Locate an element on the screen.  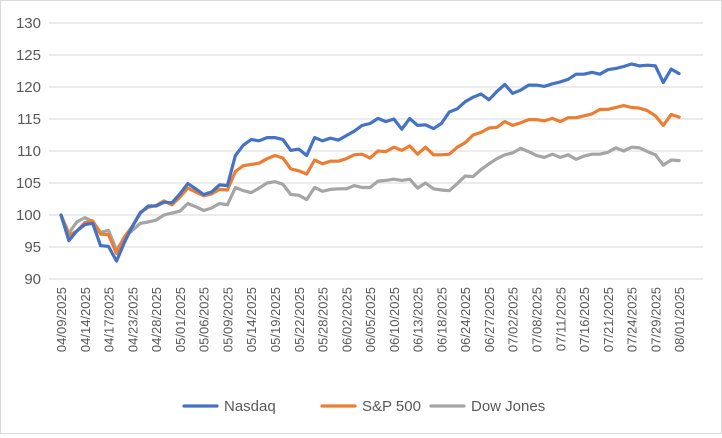
x-tick-label: 07/08/2025 is located at coordinates (537, 319).